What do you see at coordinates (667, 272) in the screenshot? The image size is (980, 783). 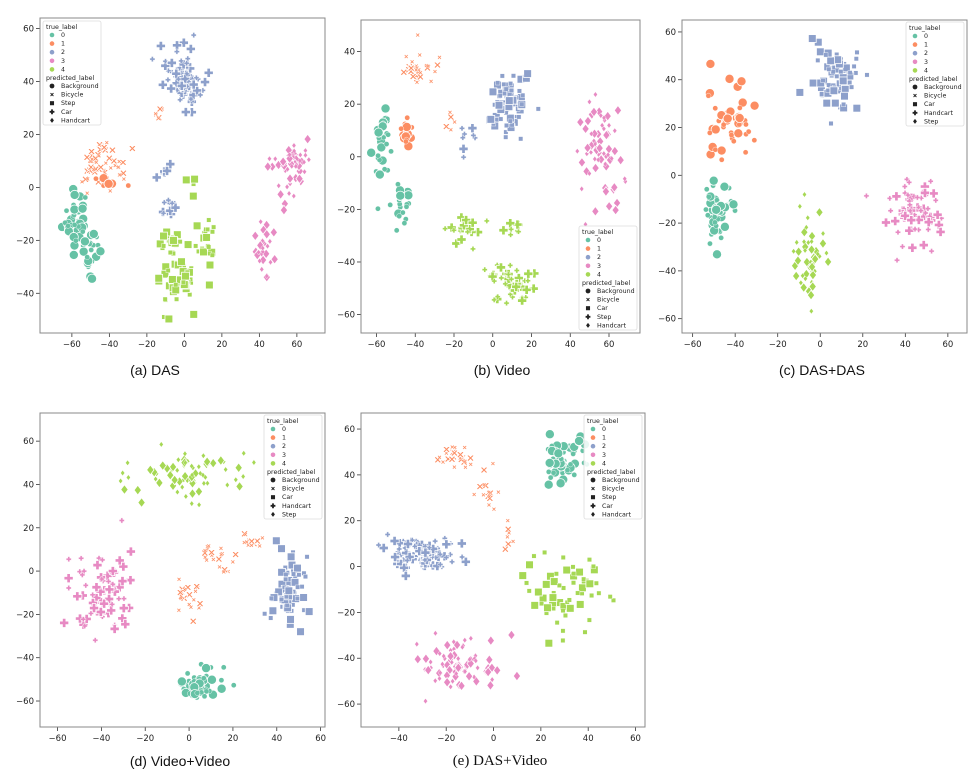 I see `y-tick-label: −40` at bounding box center [667, 272].